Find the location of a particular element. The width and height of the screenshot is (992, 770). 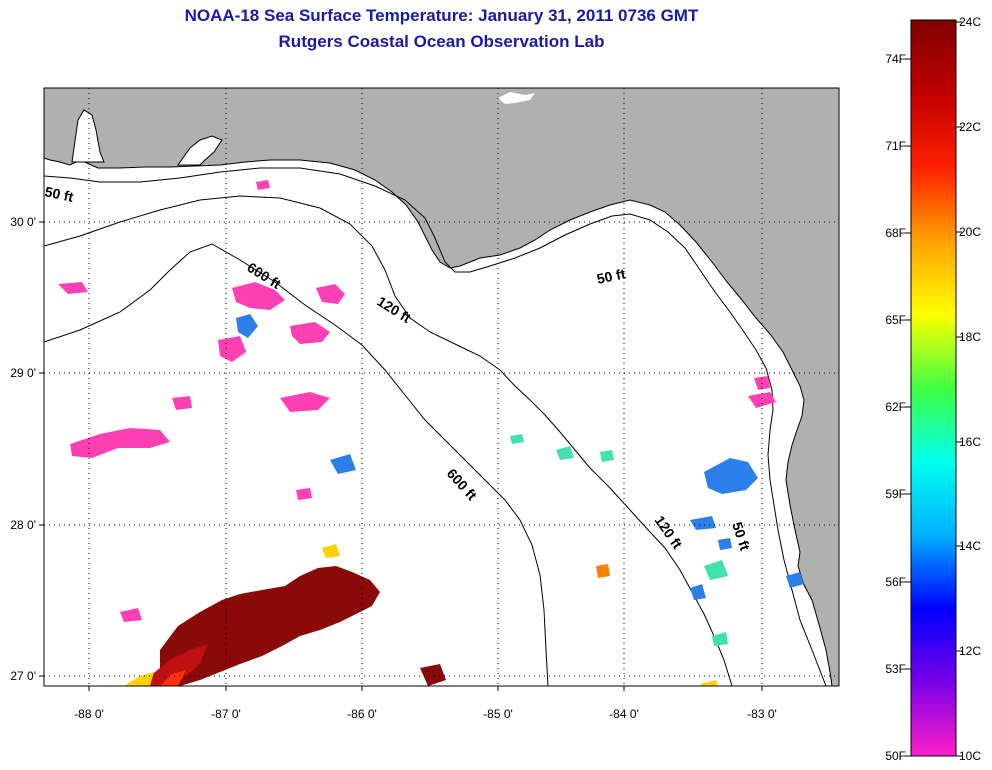

colorbar-fahrenheit-label: 74F is located at coordinates (895, 59).